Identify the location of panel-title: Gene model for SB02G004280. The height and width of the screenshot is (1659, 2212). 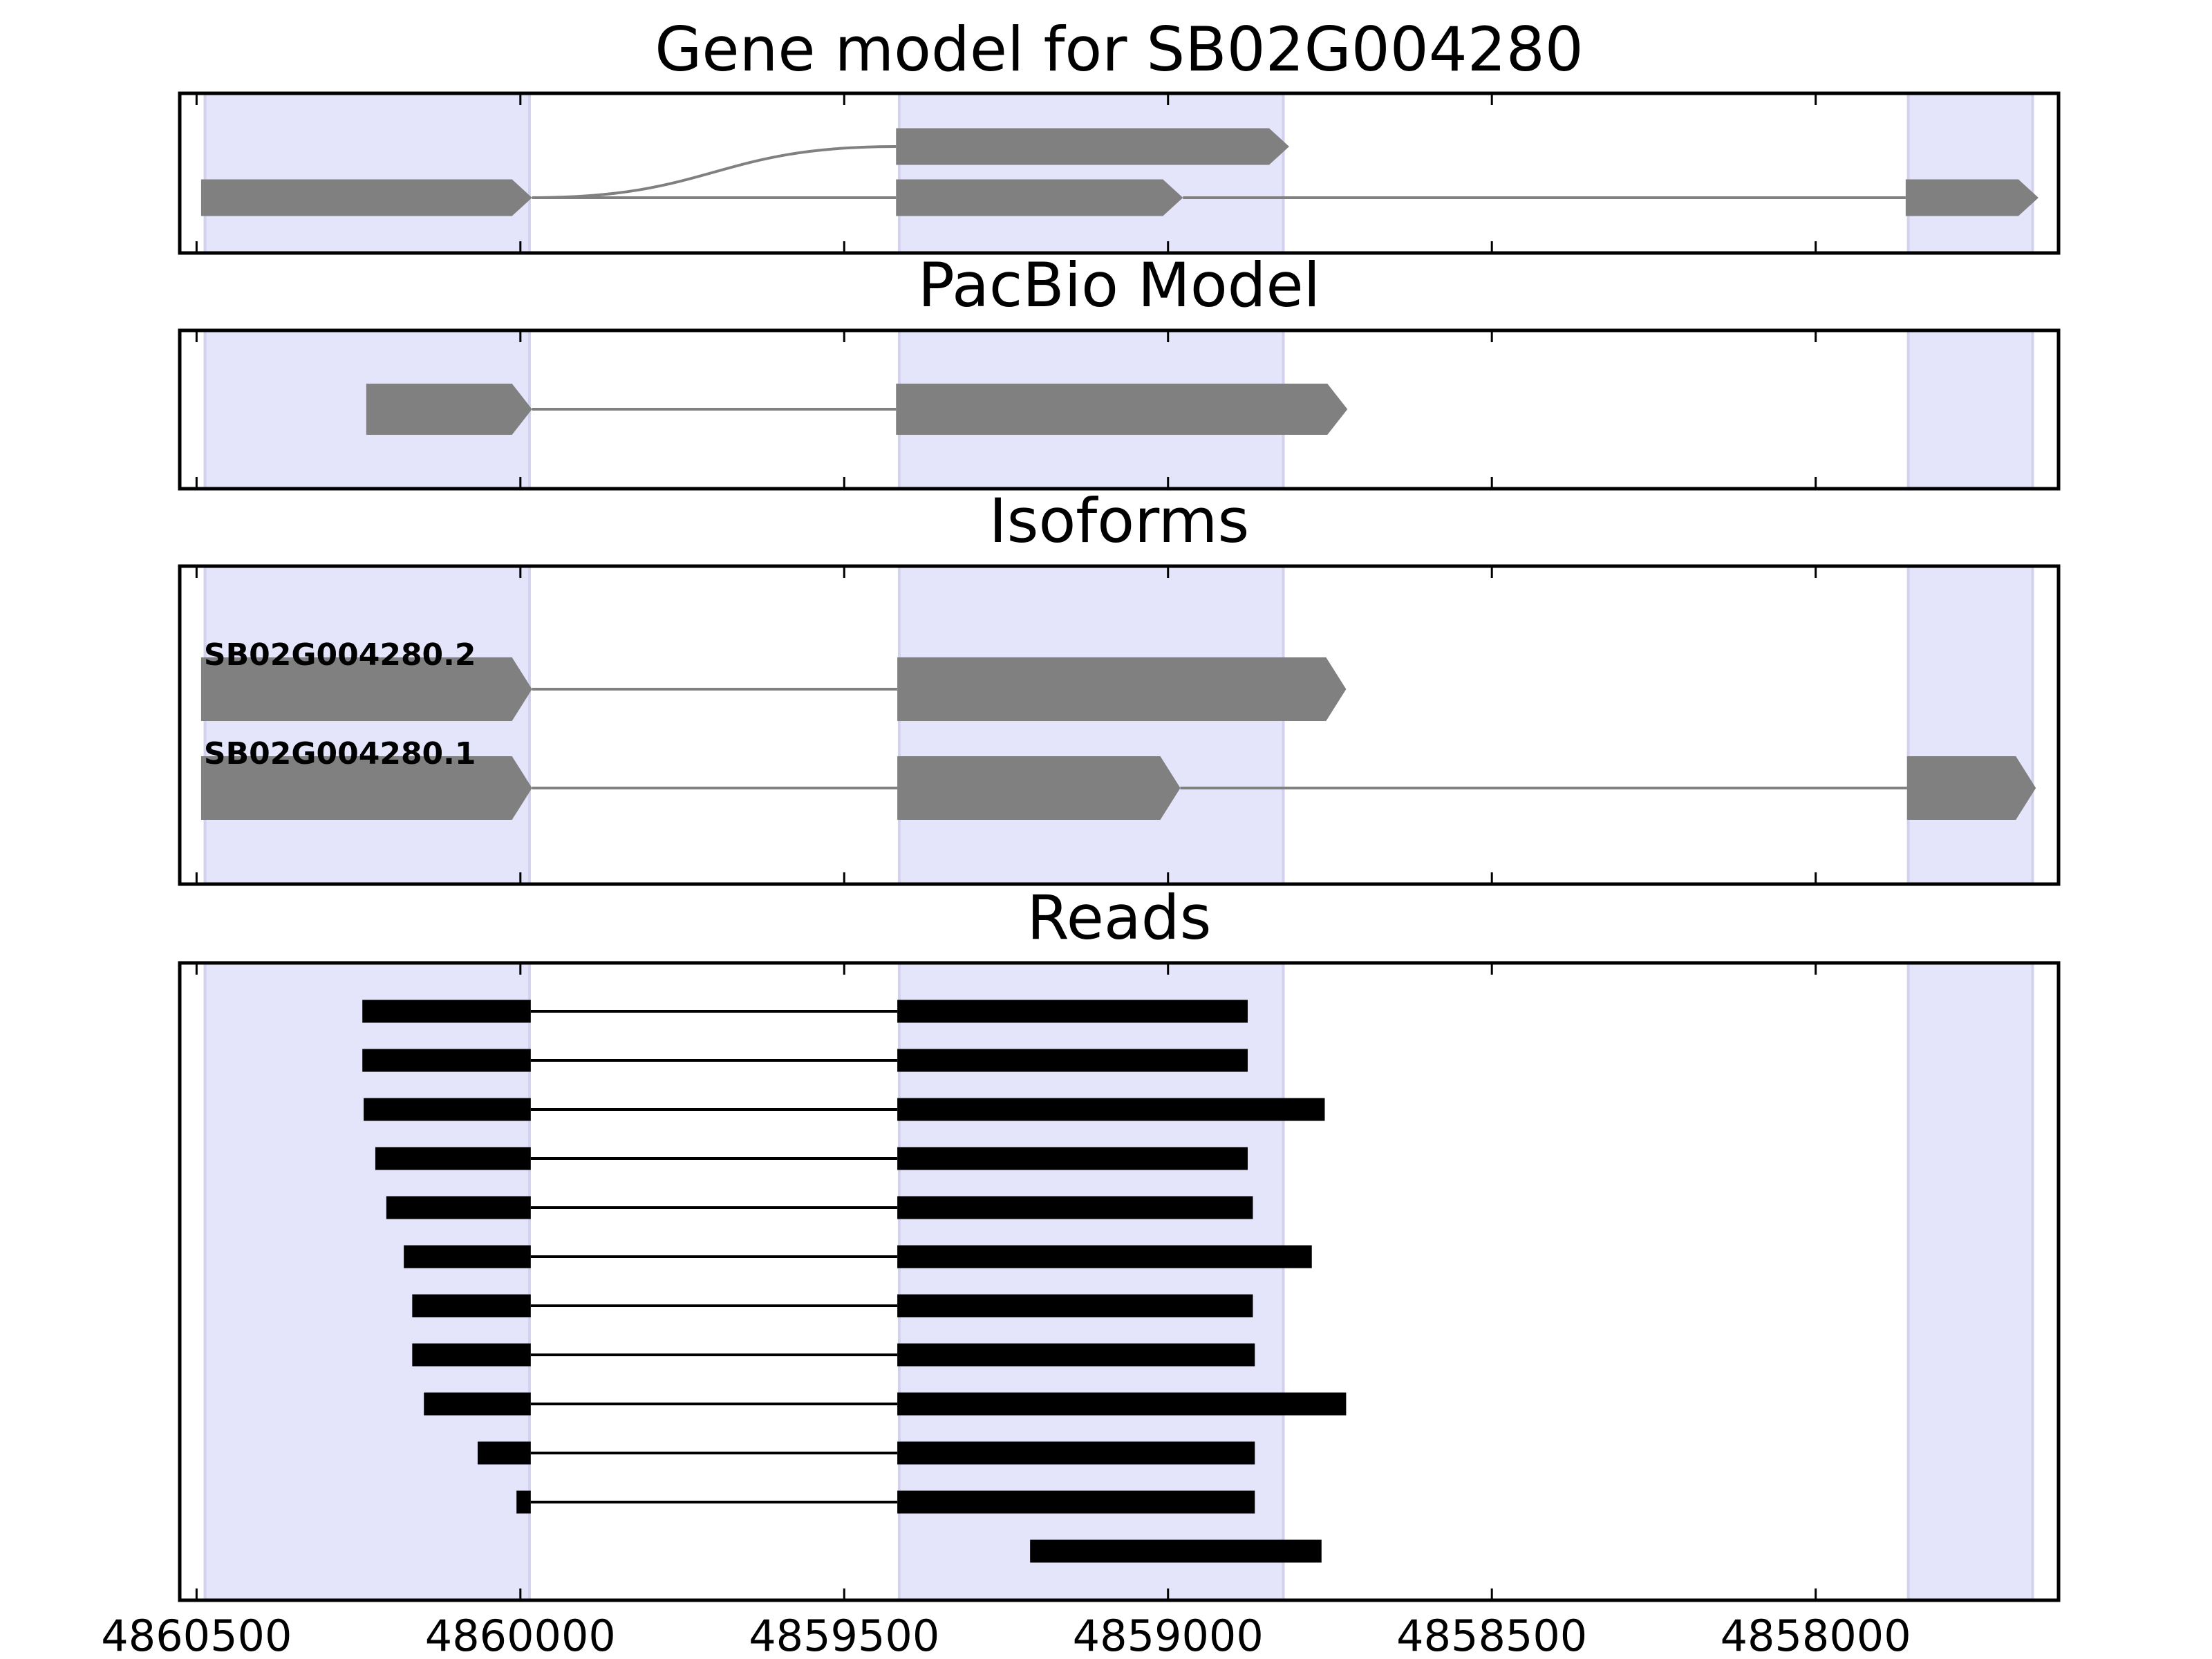
(1119, 49).